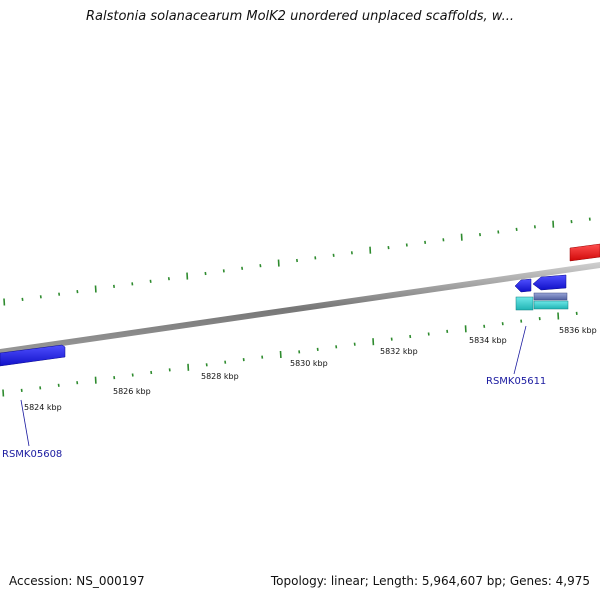  What do you see at coordinates (132, 391) in the screenshot?
I see `tick-label: 5826 kbp` at bounding box center [132, 391].